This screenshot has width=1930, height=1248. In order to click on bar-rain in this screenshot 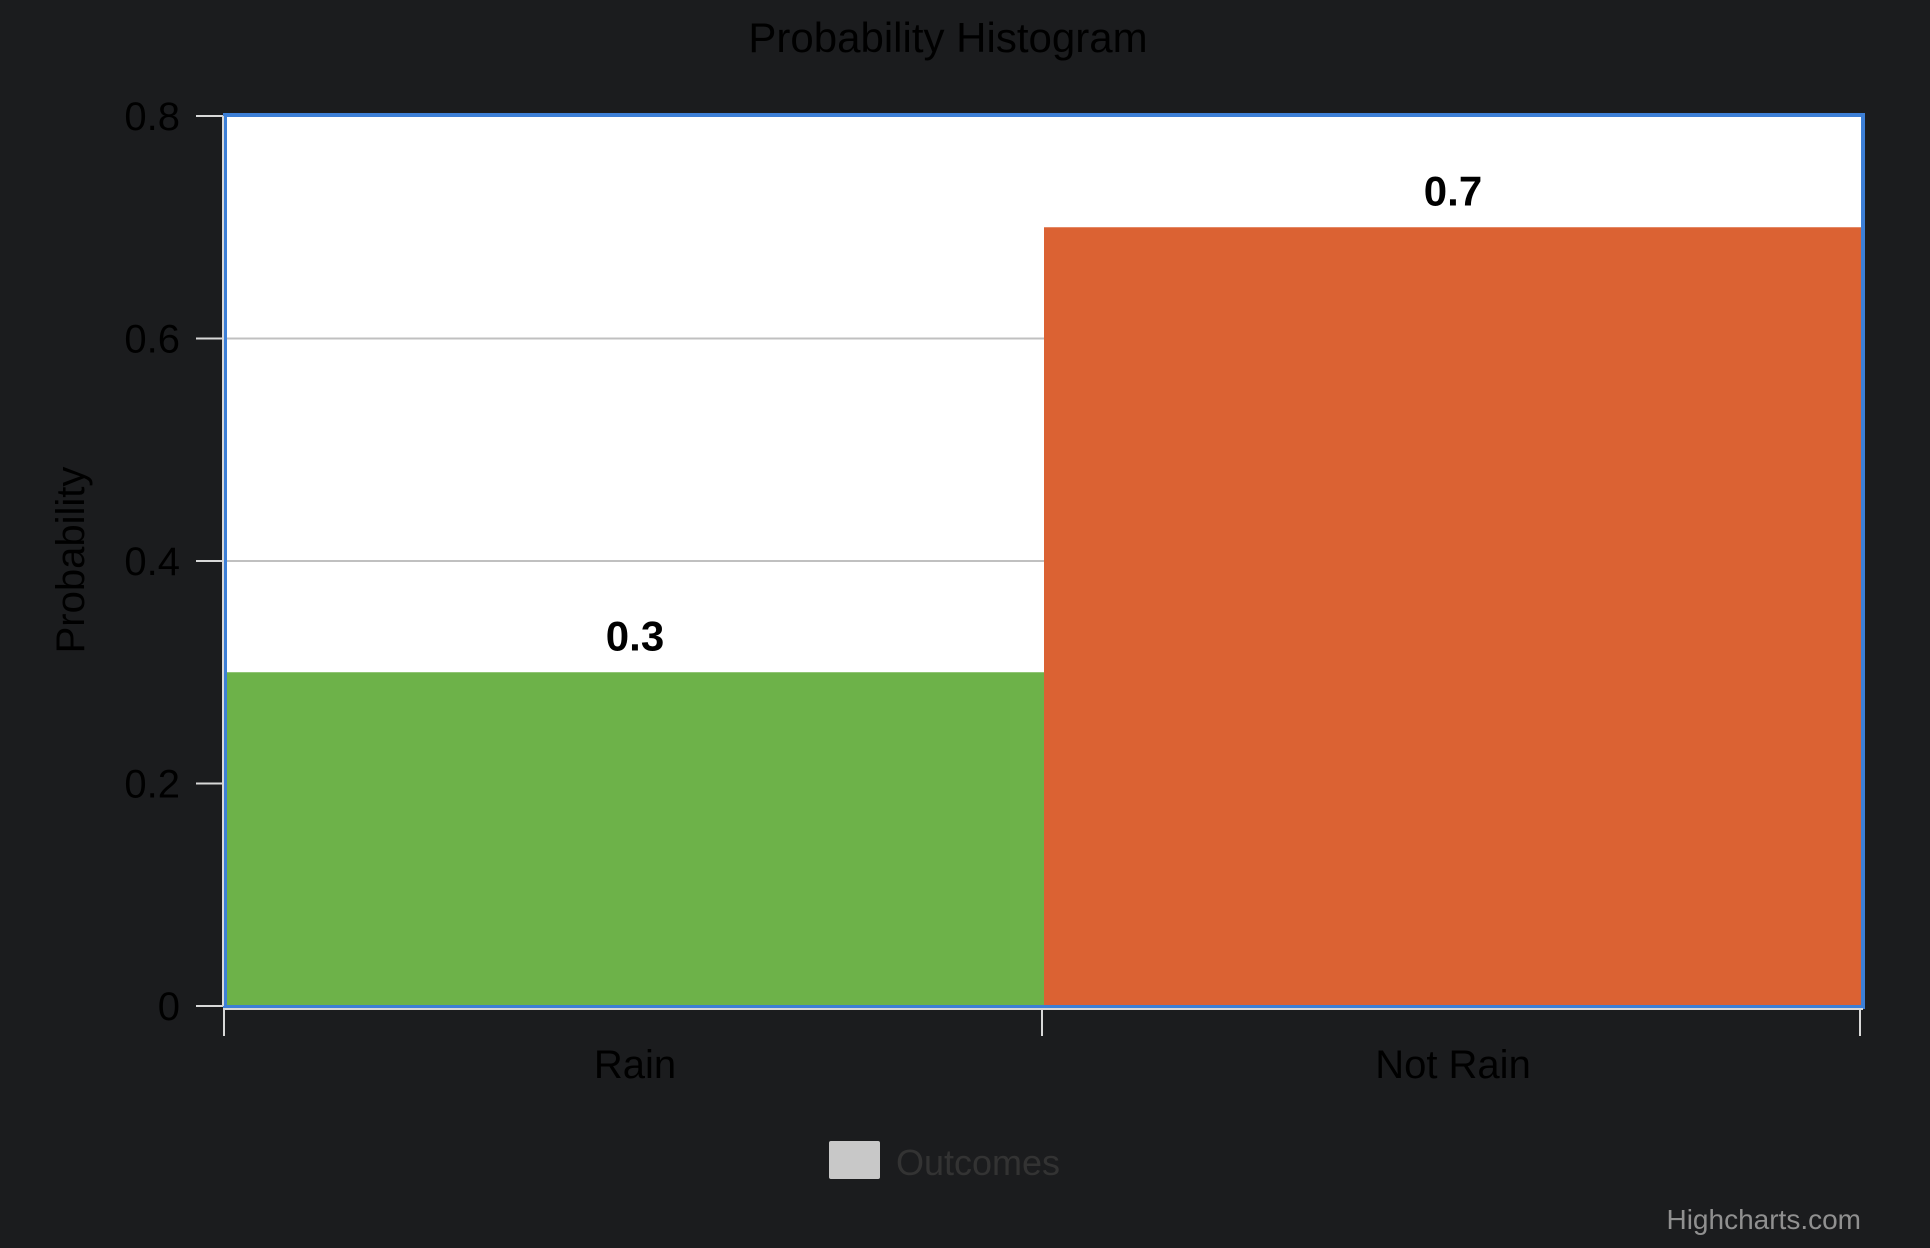, I will do `click(635, 839)`.